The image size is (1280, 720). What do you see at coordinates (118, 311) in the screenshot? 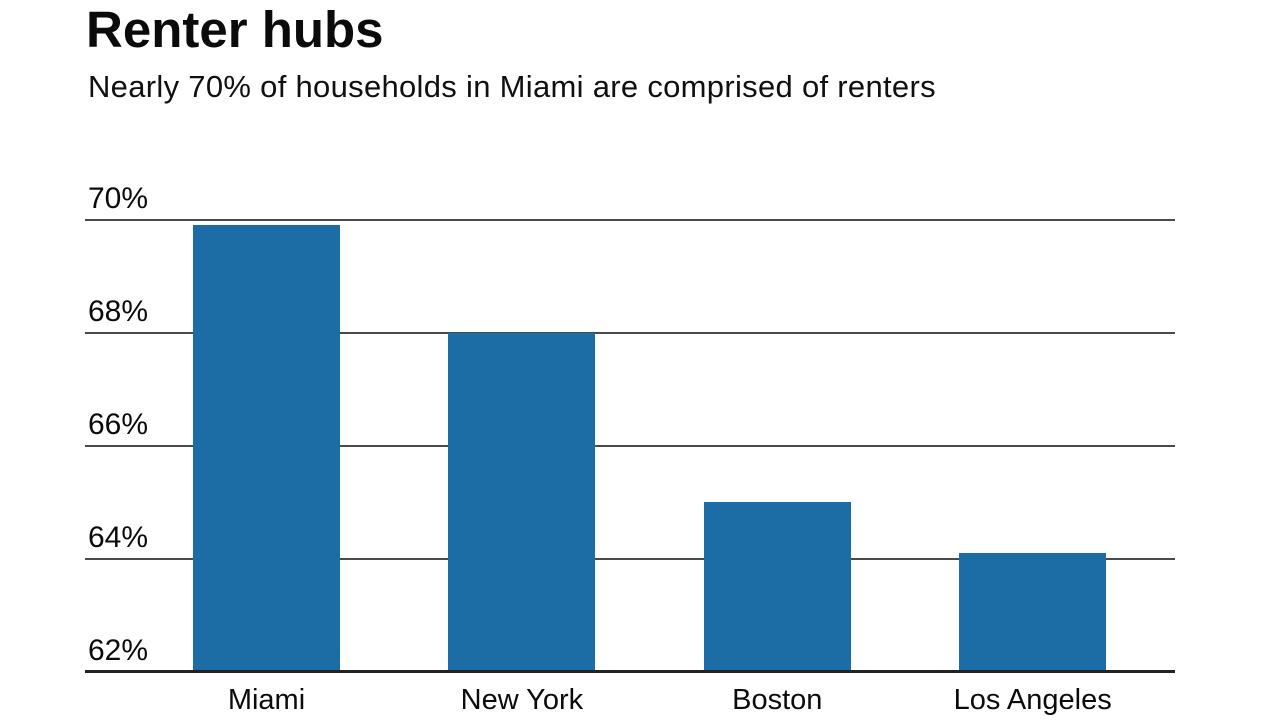
I see `y-tick-label: 68%` at bounding box center [118, 311].